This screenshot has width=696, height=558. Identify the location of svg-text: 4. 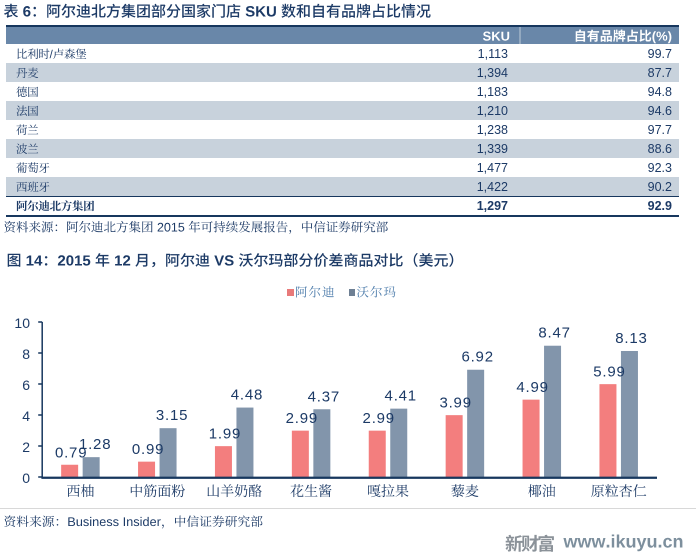
(26, 416).